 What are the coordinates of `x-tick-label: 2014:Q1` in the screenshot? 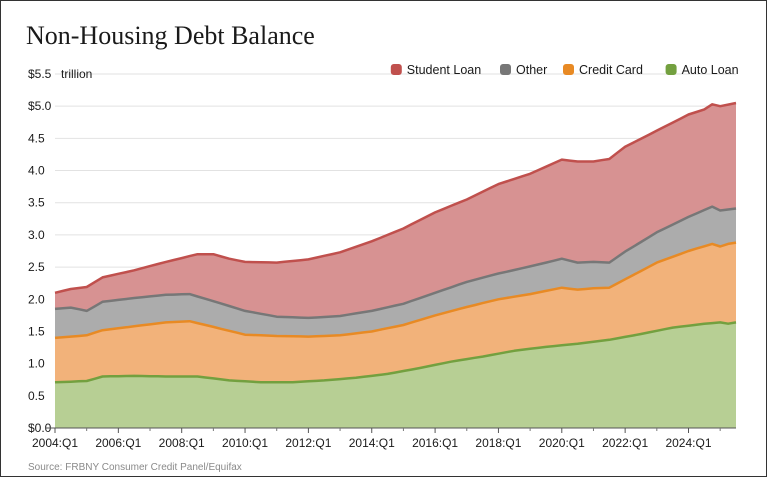 It's located at (372, 443).